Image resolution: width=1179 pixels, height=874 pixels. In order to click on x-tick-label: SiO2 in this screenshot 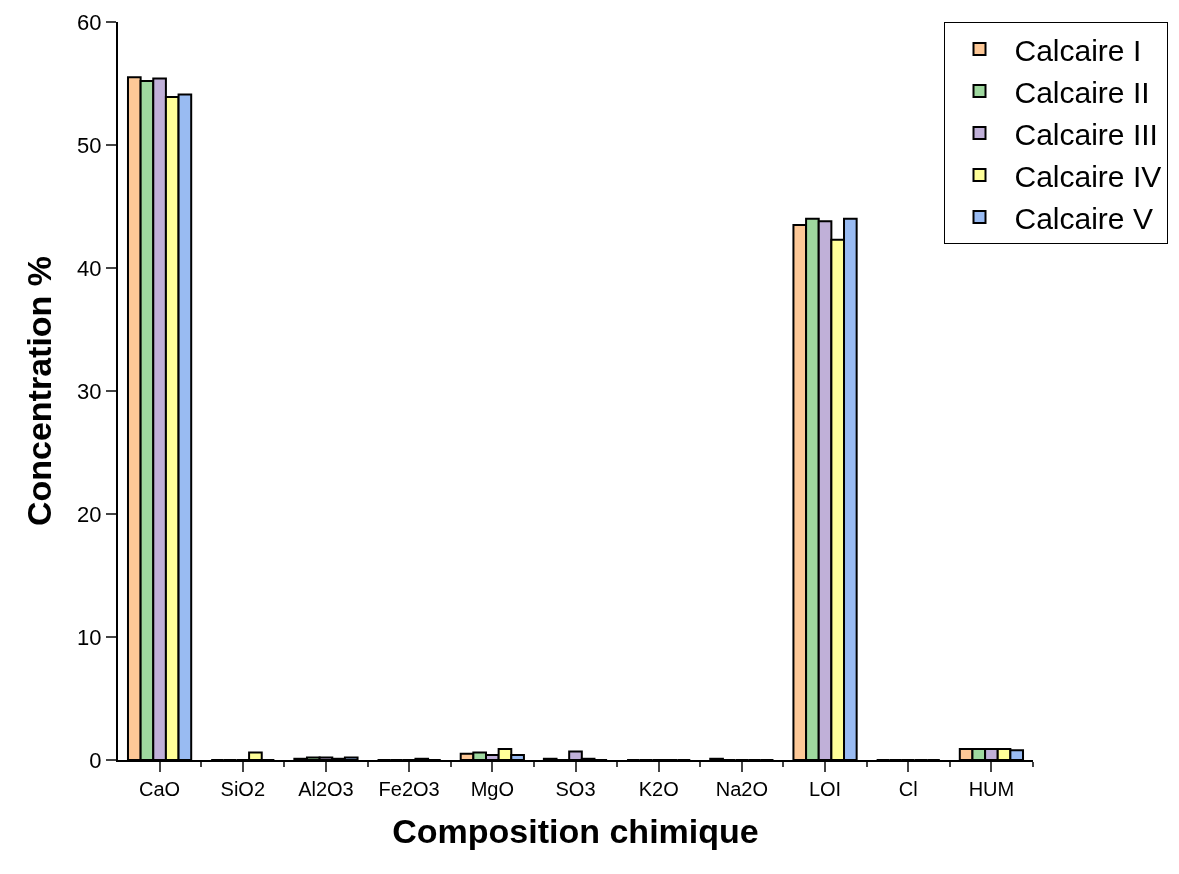, I will do `click(242, 789)`.